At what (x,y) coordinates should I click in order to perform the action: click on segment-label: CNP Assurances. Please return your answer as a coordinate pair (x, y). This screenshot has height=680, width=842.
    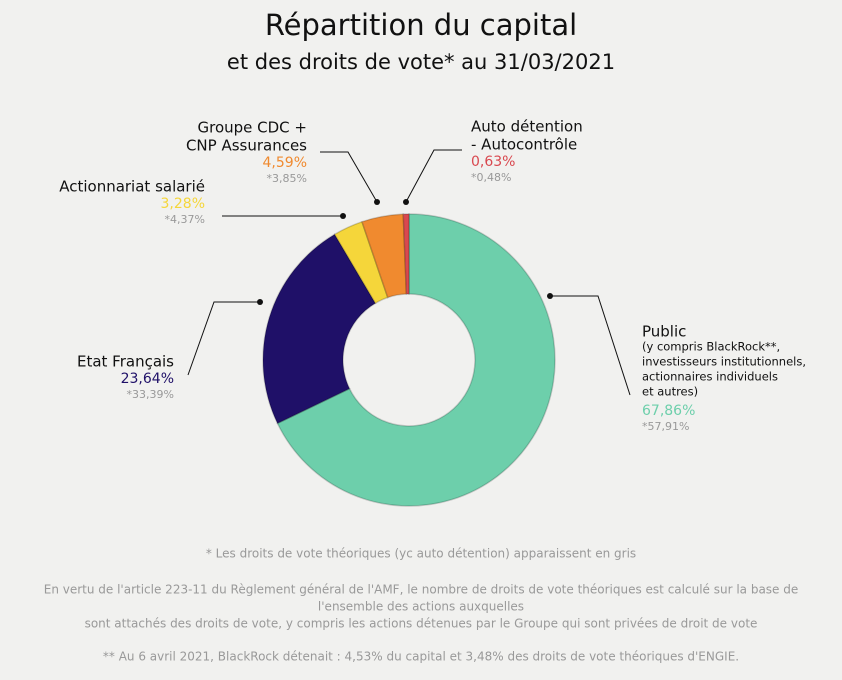
    Looking at the image, I should click on (246, 146).